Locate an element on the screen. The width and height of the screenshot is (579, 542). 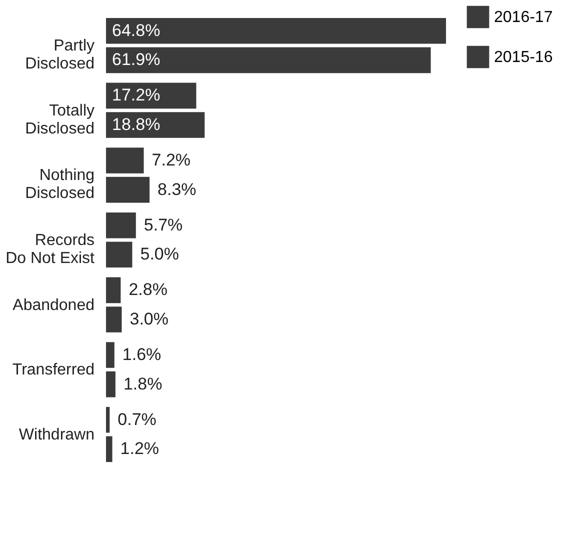
data-label: 5.7% is located at coordinates (163, 224).